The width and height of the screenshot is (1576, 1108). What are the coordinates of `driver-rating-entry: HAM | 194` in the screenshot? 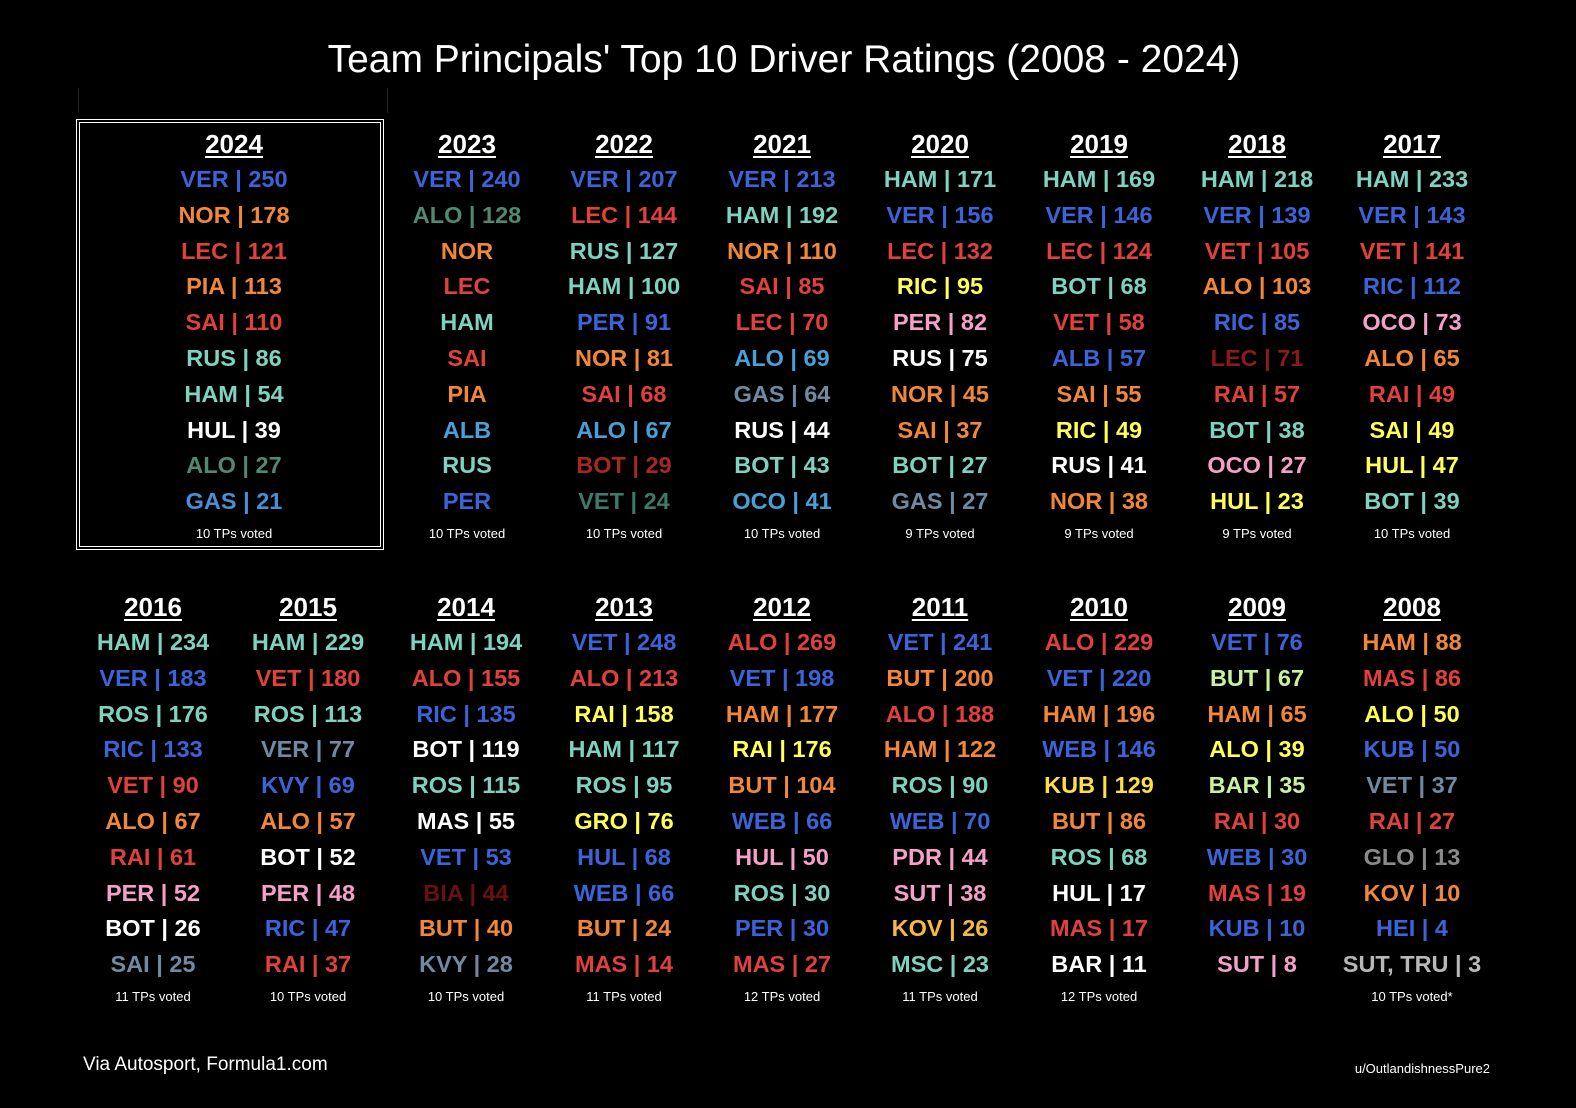 It's located at (466, 642).